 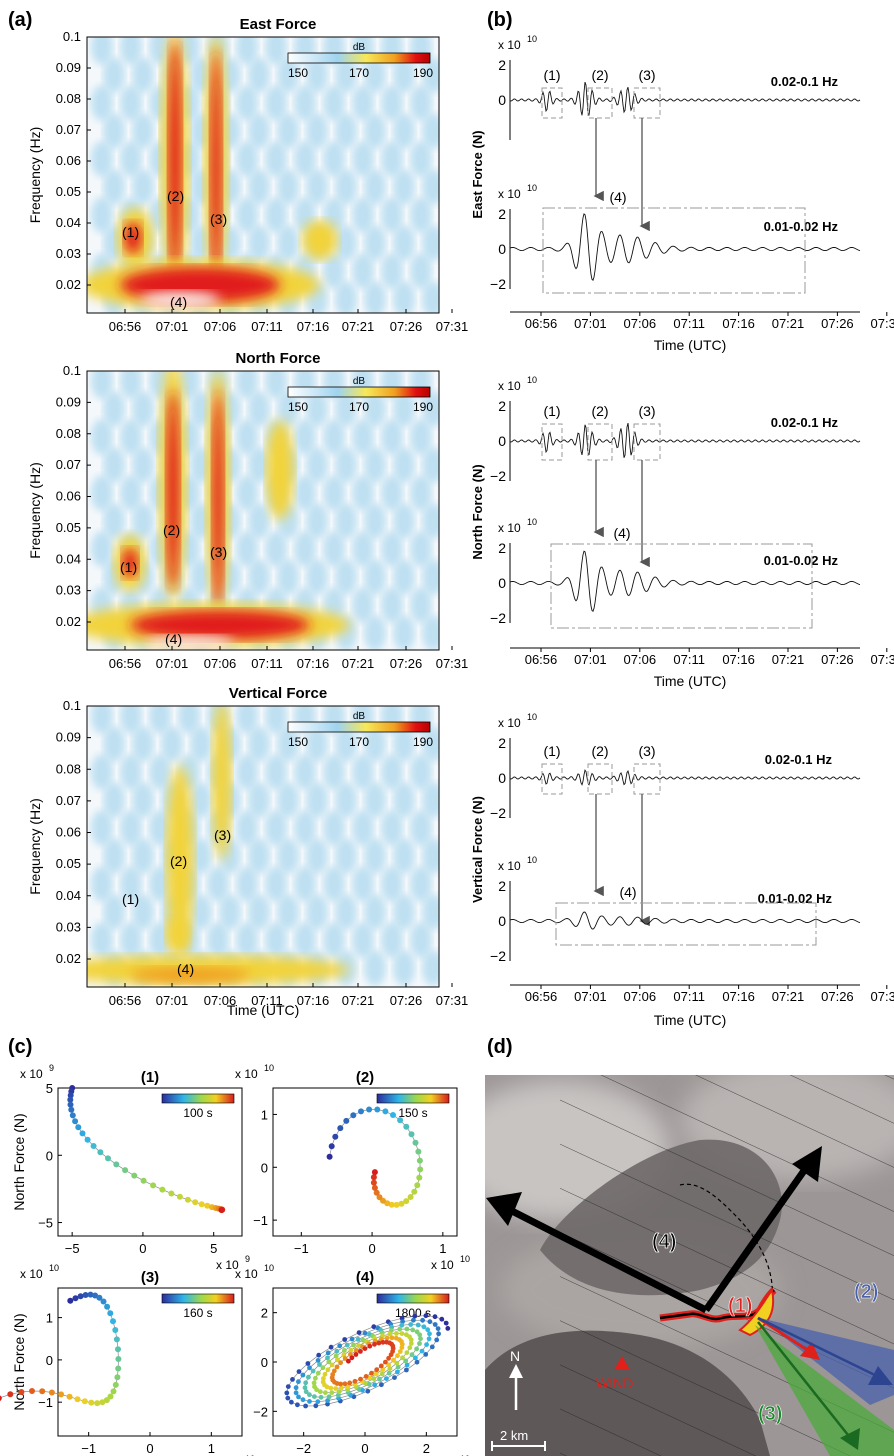 I want to click on pm-y-tick-label: 0, so click(x=49, y=1155).